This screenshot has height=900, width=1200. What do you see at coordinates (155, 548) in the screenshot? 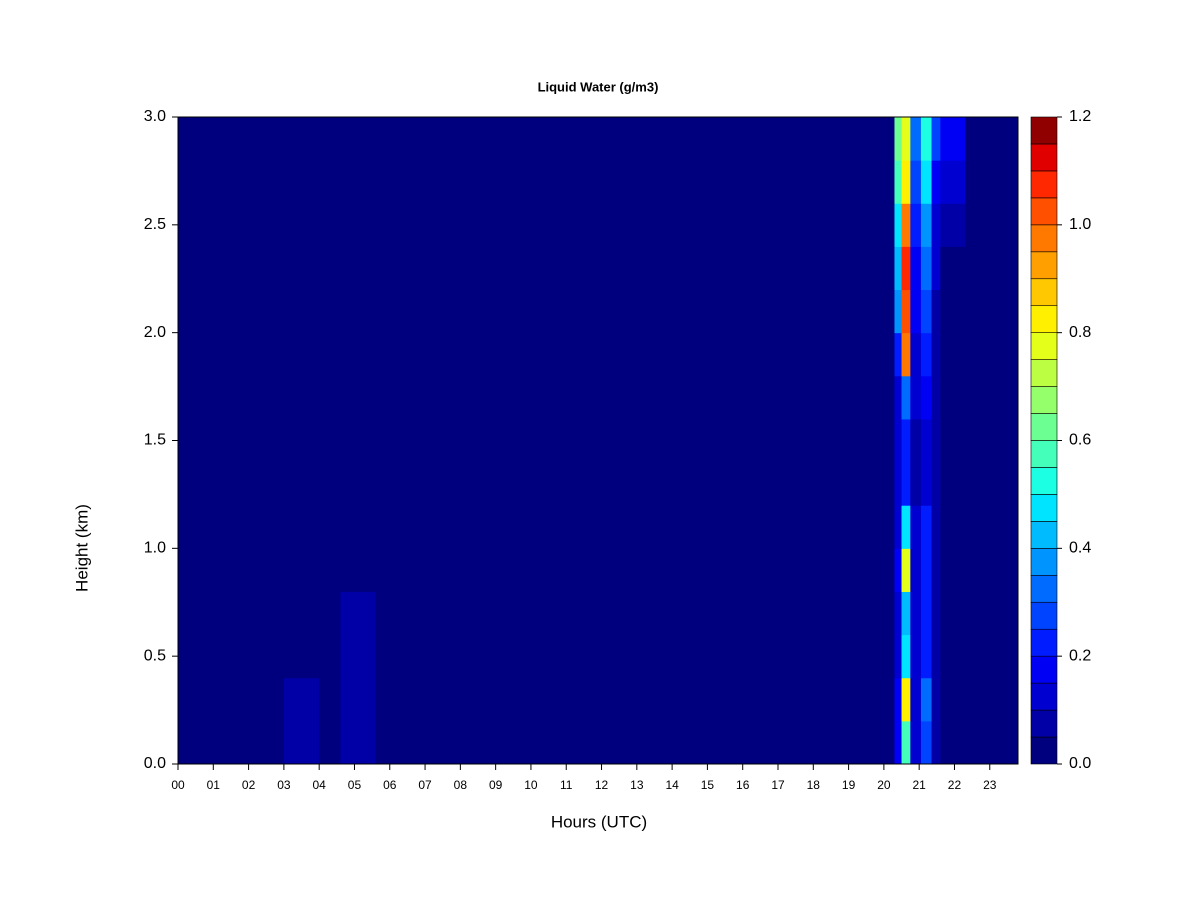
I see `y-tick-label: 1.0` at bounding box center [155, 548].